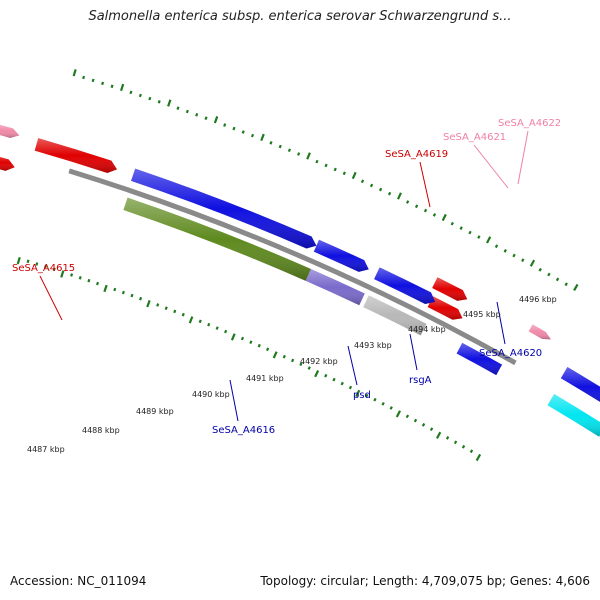  Describe the element at coordinates (243, 430) in the screenshot. I see `gene-label: SeSA_A4616` at that location.